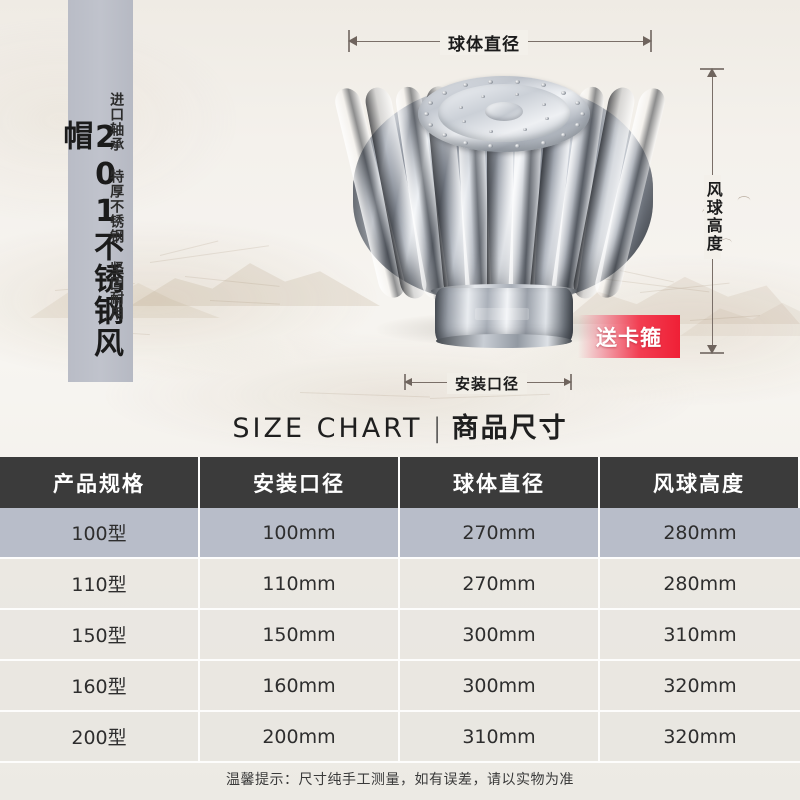  I want to click on dimension-label-ball-height: 风球高度, so click(713, 217).